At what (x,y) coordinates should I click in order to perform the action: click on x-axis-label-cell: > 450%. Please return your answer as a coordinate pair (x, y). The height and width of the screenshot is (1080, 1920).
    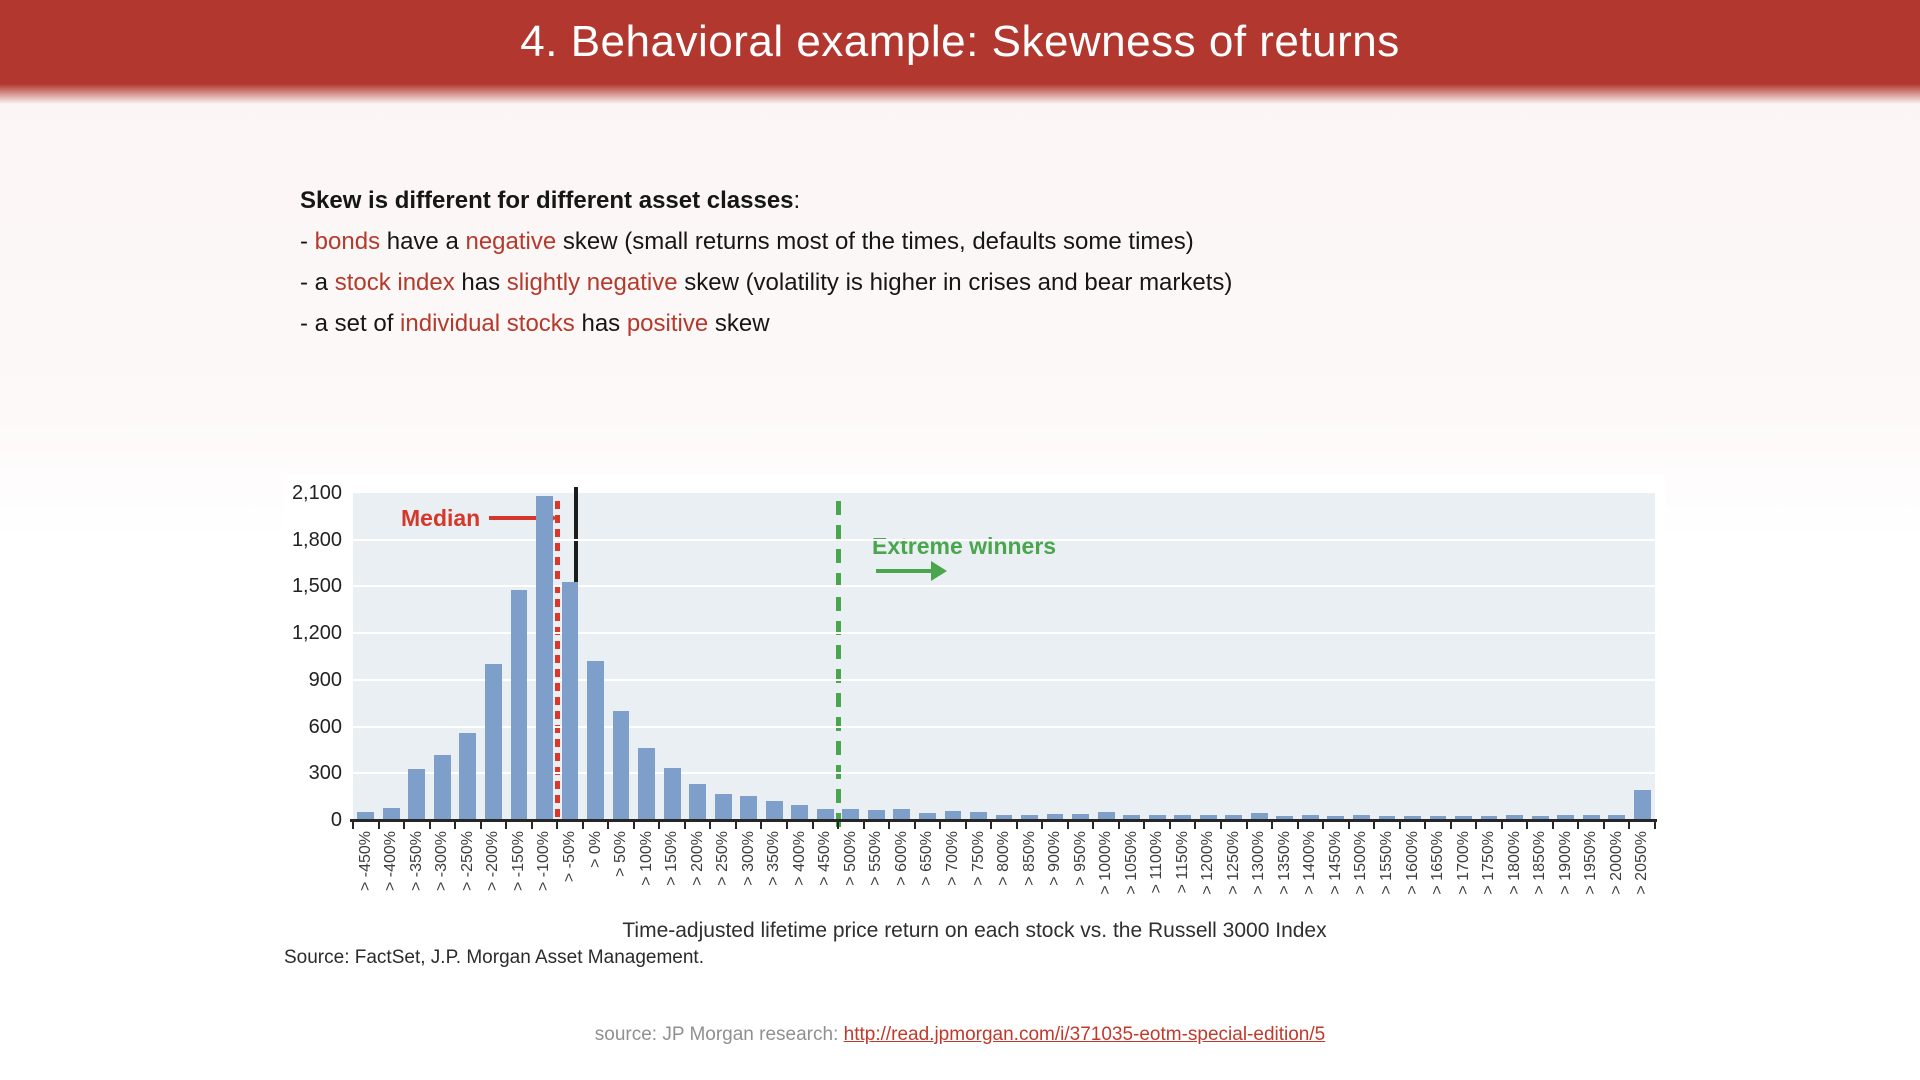
    Looking at the image, I should click on (826, 877).